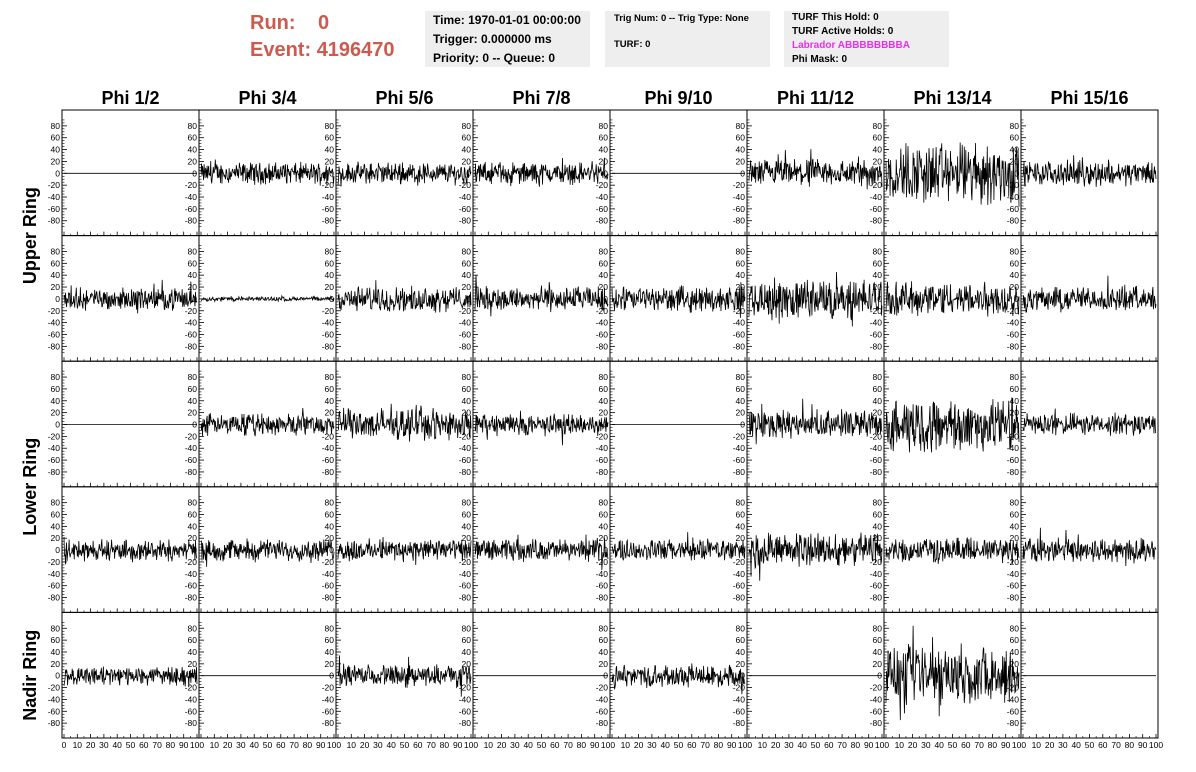 The image size is (1196, 772). I want to click on x-tick-label: 50, so click(131, 745).